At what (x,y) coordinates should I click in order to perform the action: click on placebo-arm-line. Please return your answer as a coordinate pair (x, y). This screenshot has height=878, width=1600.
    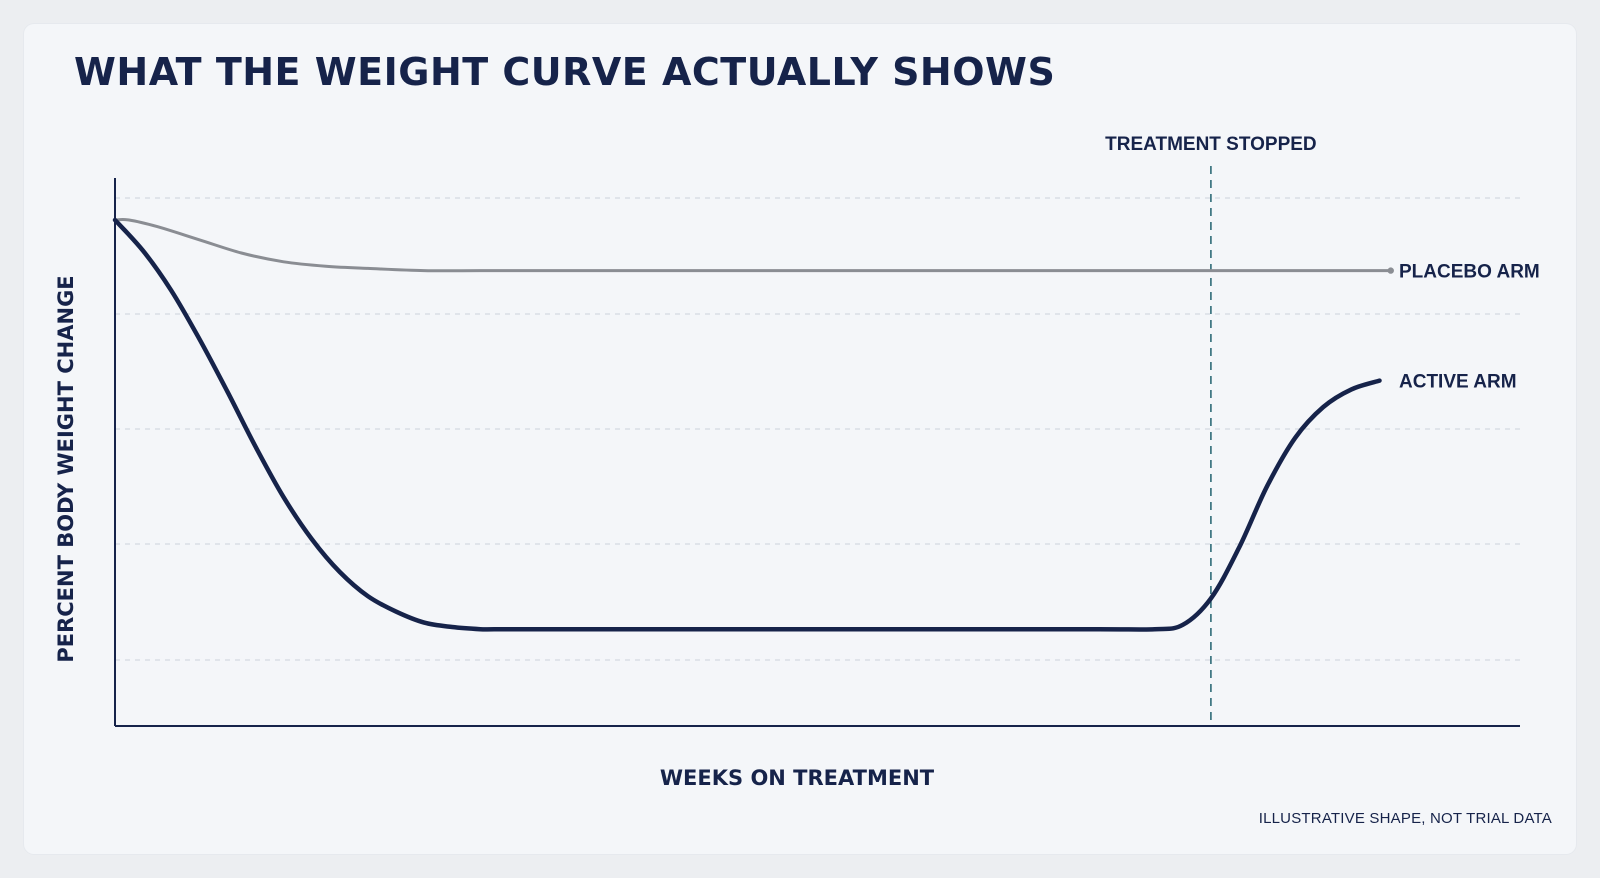
    Looking at the image, I should click on (753, 245).